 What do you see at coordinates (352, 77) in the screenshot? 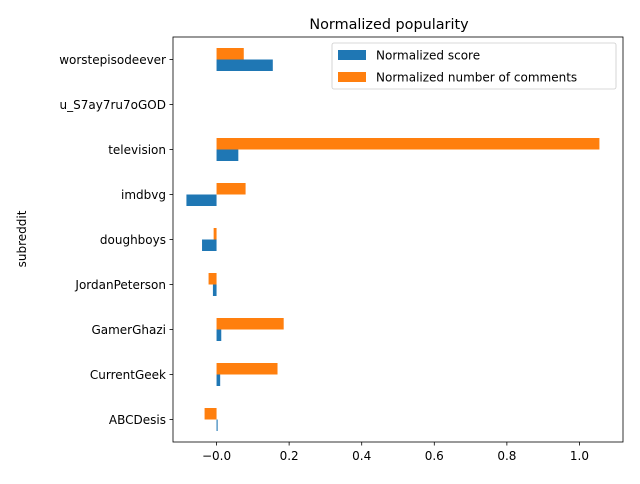
I see `legend-swatch-comments` at bounding box center [352, 77].